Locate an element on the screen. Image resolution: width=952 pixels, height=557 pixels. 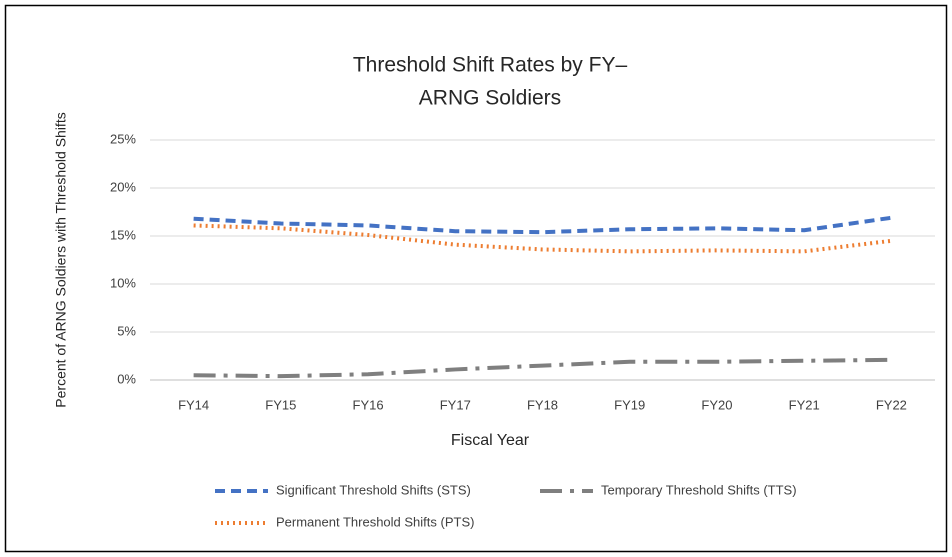
legend-label: Significant Threshold Shifts (STS) is located at coordinates (373, 489).